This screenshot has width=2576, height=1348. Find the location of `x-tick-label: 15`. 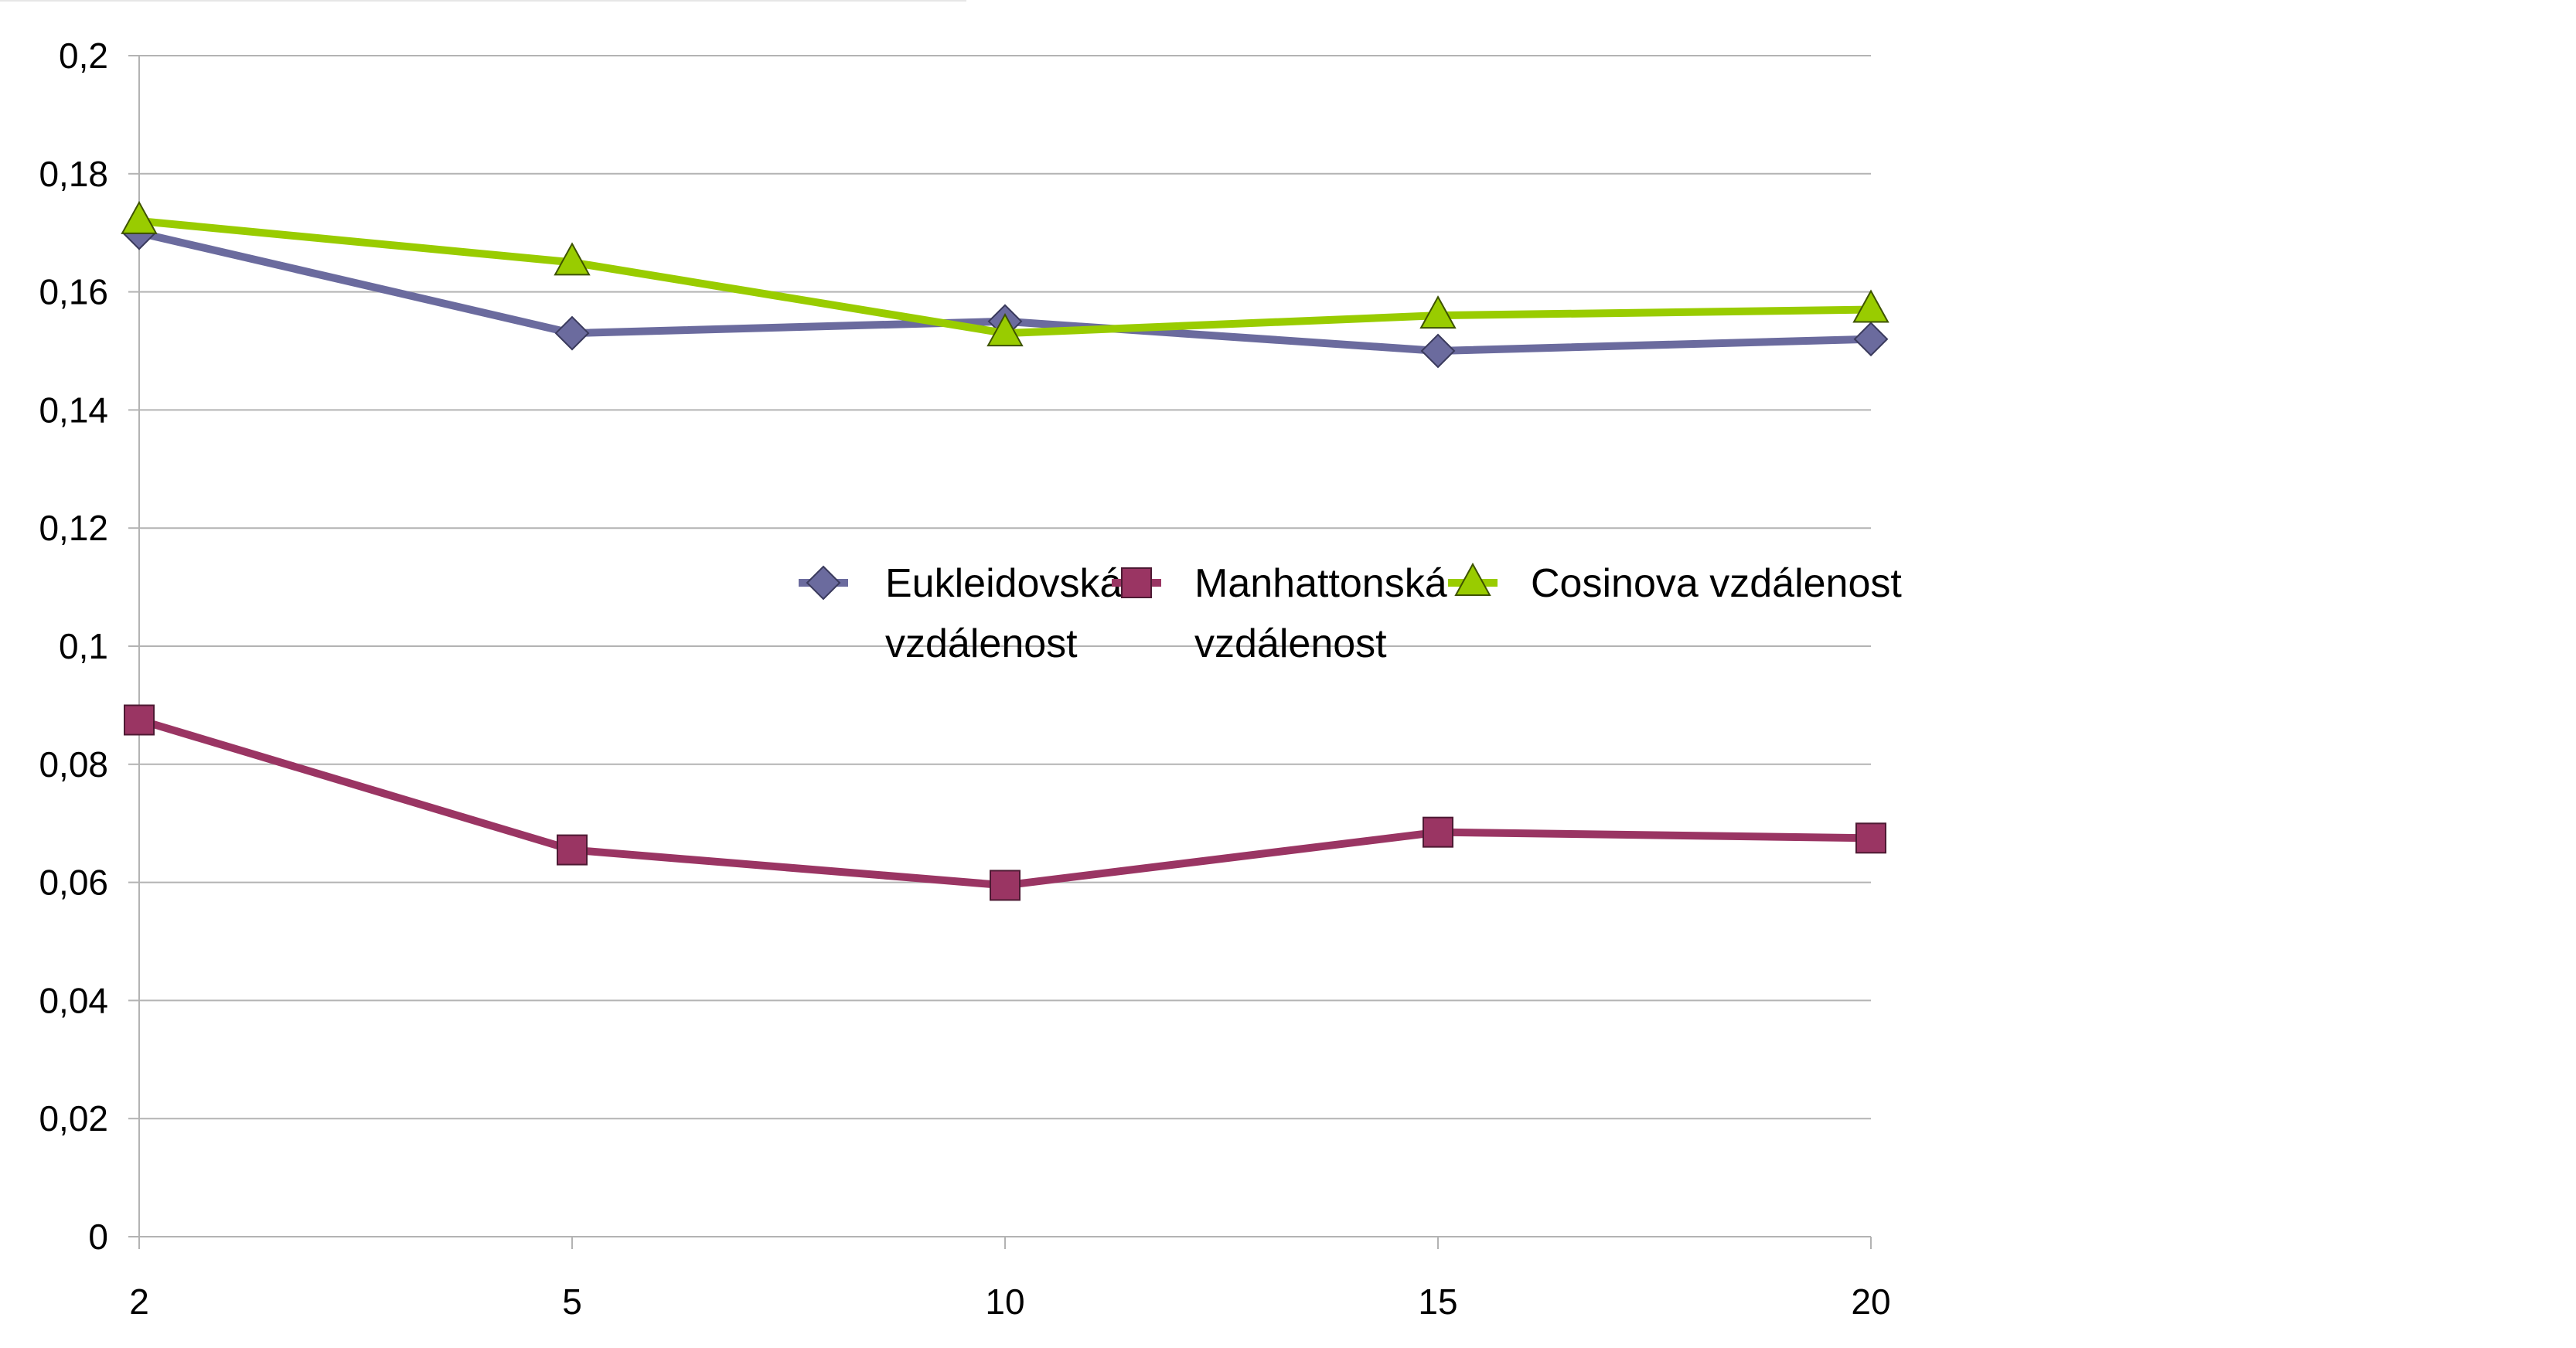

x-tick-label: 15 is located at coordinates (1437, 1302).